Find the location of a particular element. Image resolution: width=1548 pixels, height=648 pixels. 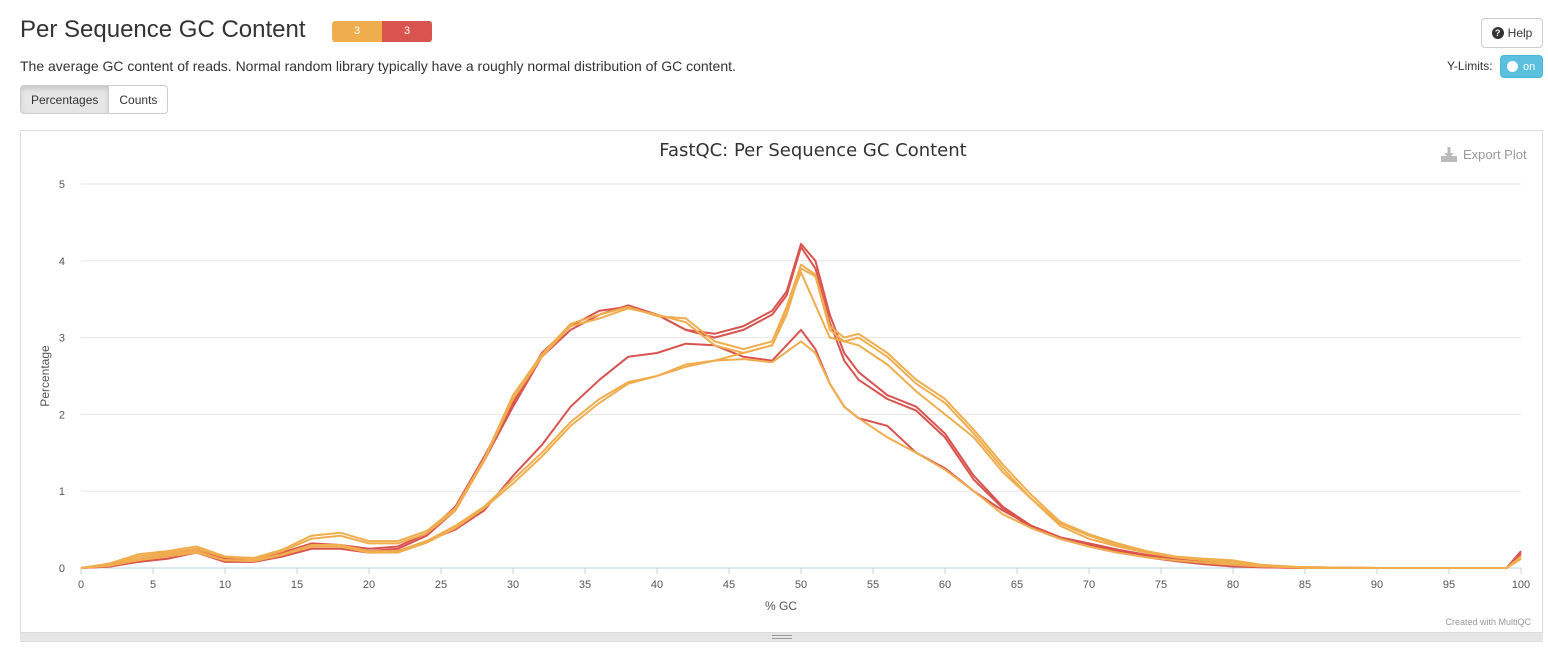

x-tick-label: 35 is located at coordinates (585, 585).